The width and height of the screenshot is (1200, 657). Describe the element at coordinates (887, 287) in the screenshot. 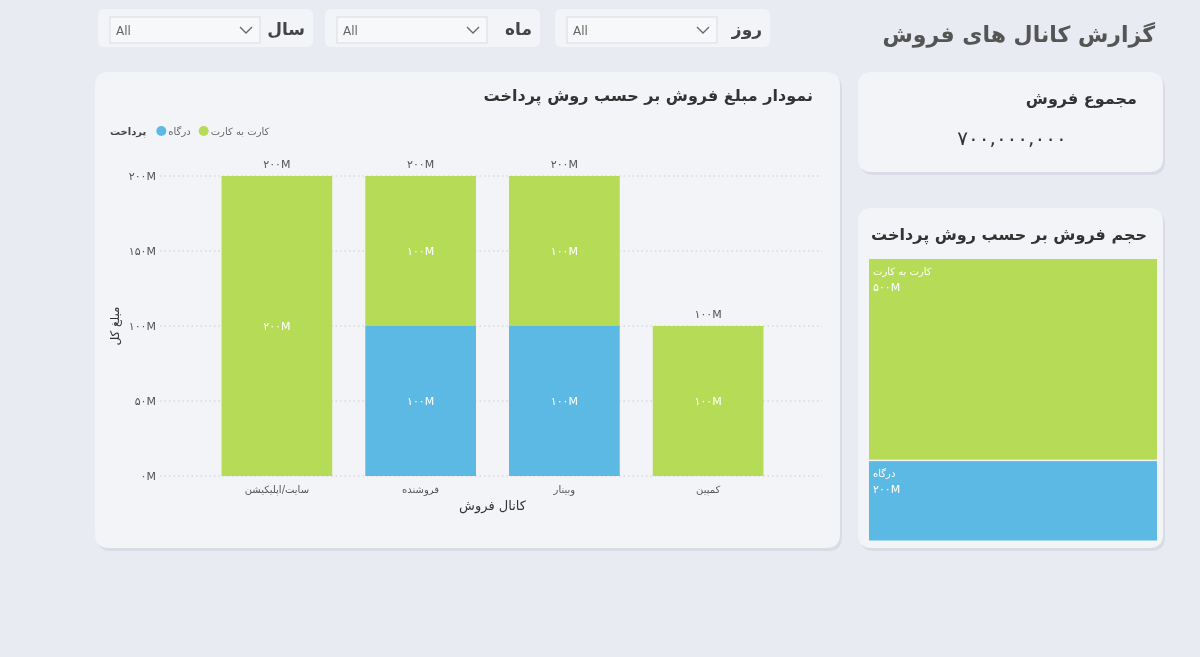

I see `data-label: ۵۰۰M` at that location.